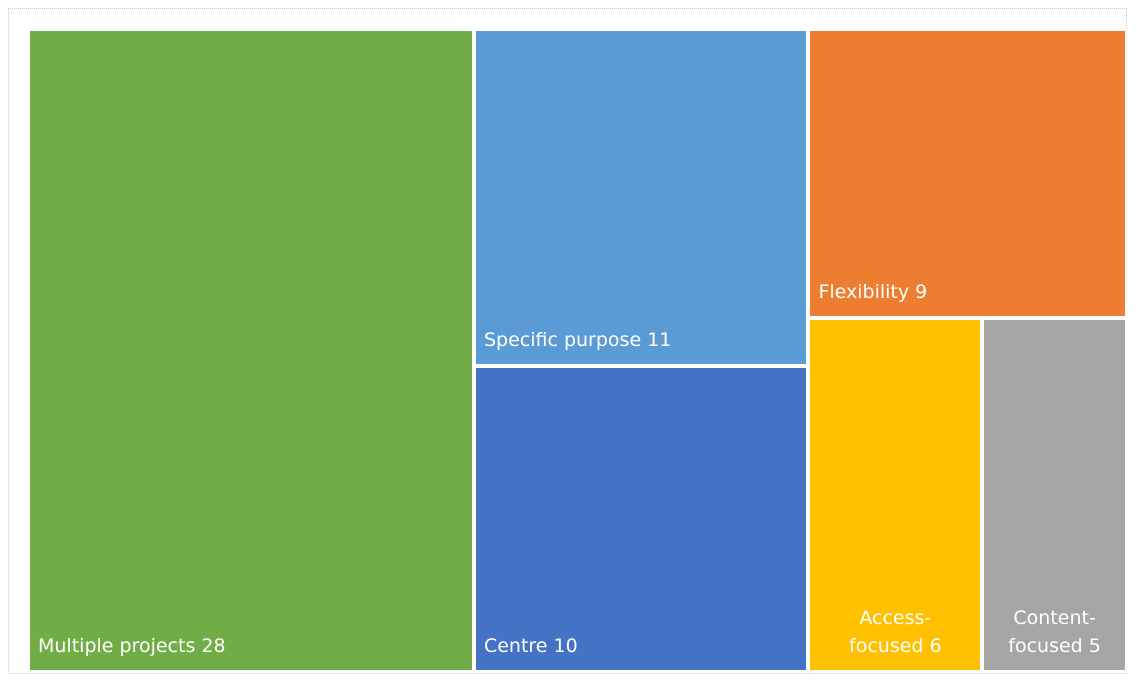 The height and width of the screenshot is (684, 1137). I want to click on tile-name: Content-focused, so click(1052, 631).